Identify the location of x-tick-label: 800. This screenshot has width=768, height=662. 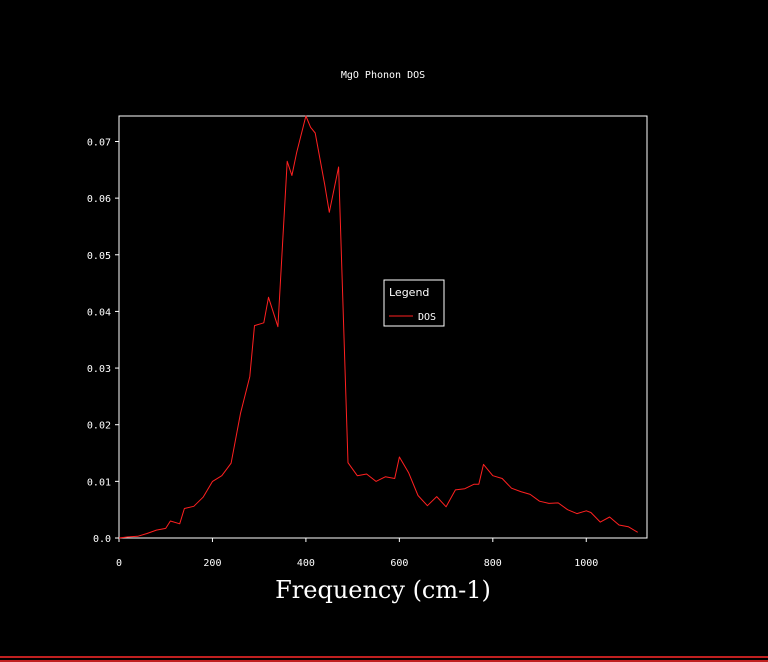
(493, 563).